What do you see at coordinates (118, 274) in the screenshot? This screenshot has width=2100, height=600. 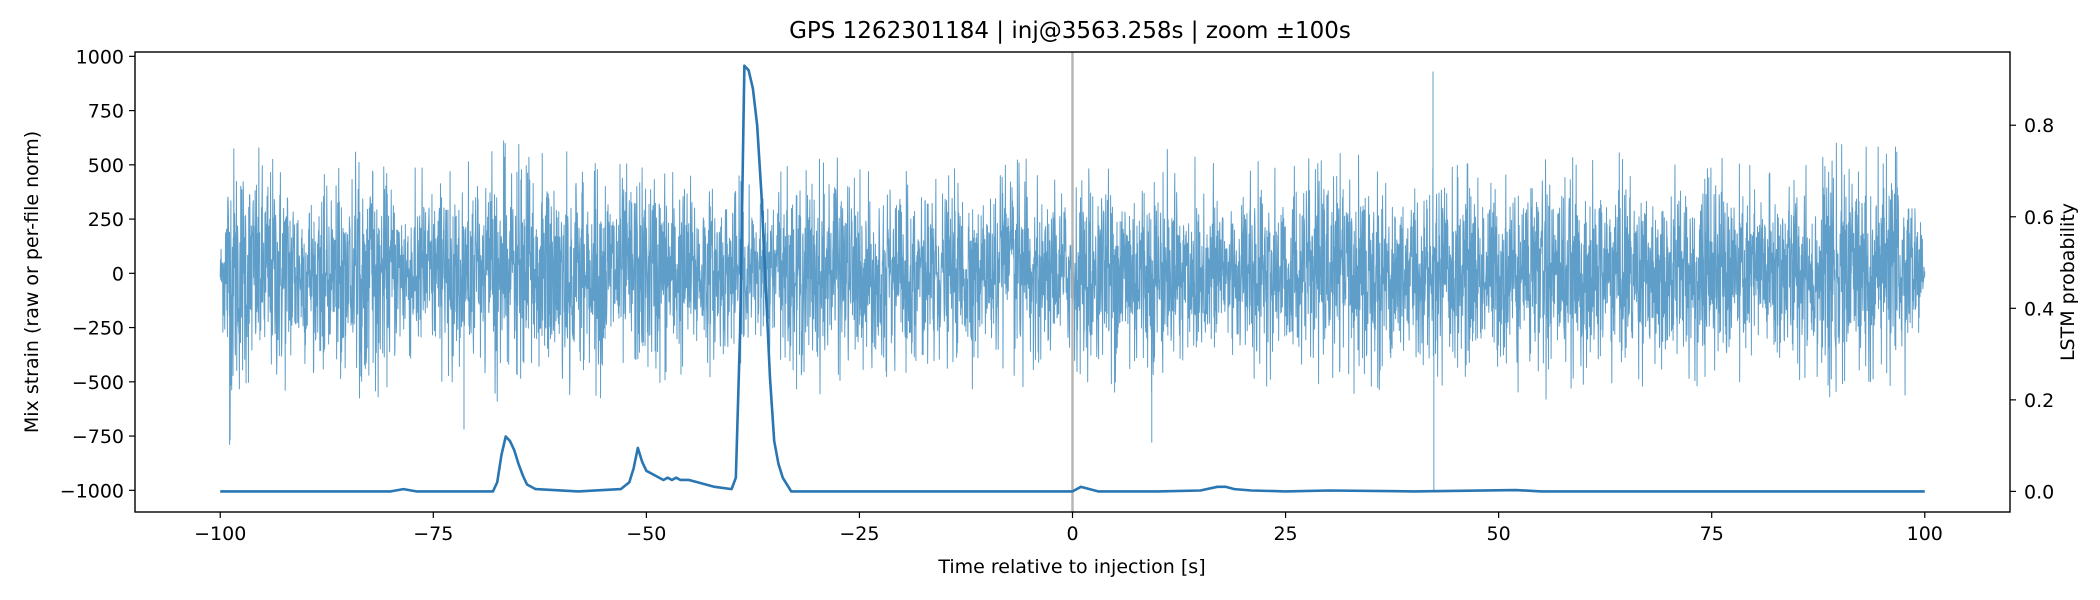 I see `y-tick-label: 0` at bounding box center [118, 274].